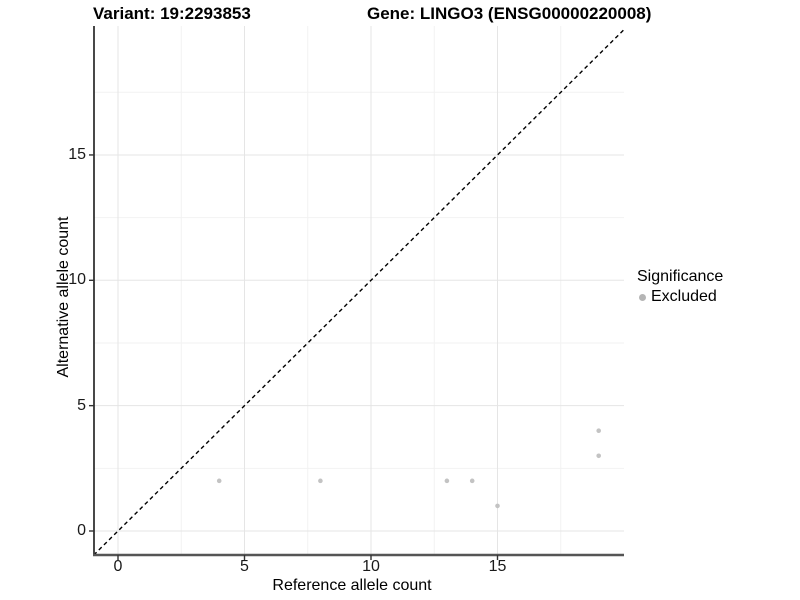  I want to click on x-axis-title: Reference allele count, so click(352, 585).